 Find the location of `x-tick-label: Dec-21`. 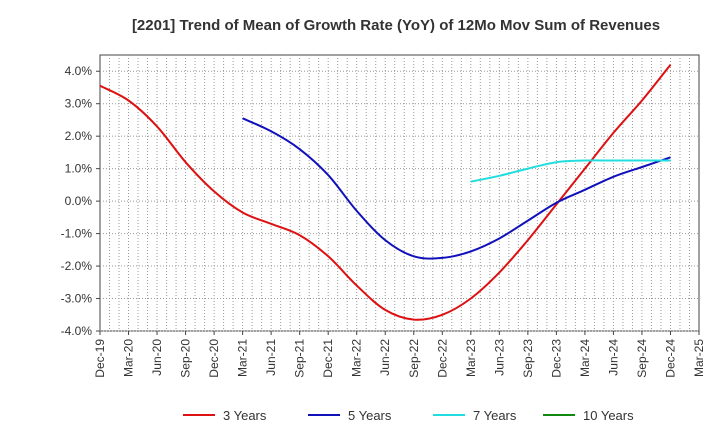

x-tick-label: Dec-21 is located at coordinates (328, 358).